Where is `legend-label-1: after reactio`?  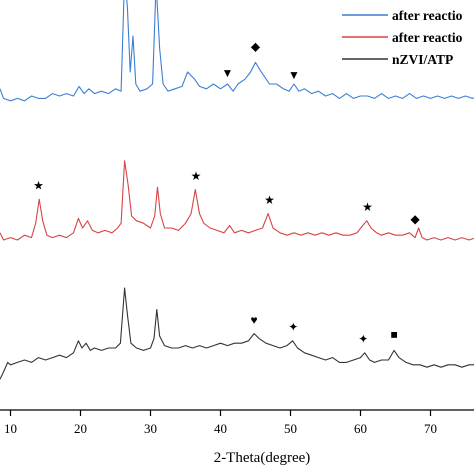
legend-label-1: after reactio is located at coordinates (427, 15).